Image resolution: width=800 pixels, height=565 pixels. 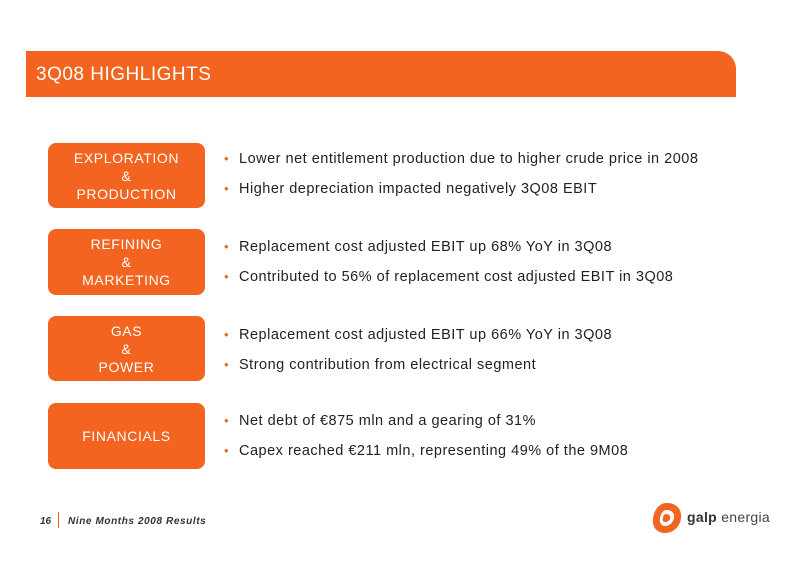 I want to click on section-label-financials: FINANCIALS, so click(x=126, y=436).